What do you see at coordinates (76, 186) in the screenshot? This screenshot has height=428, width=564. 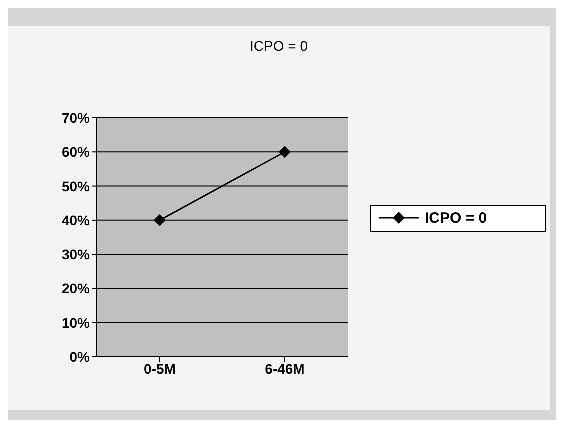 I see `y-tick-label: 50%` at bounding box center [76, 186].